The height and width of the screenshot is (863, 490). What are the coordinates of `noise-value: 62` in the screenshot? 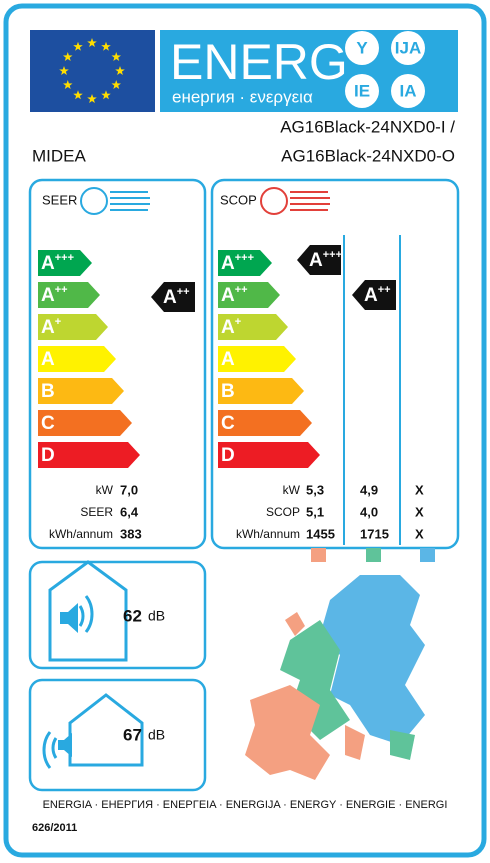 It's located at (132, 615).